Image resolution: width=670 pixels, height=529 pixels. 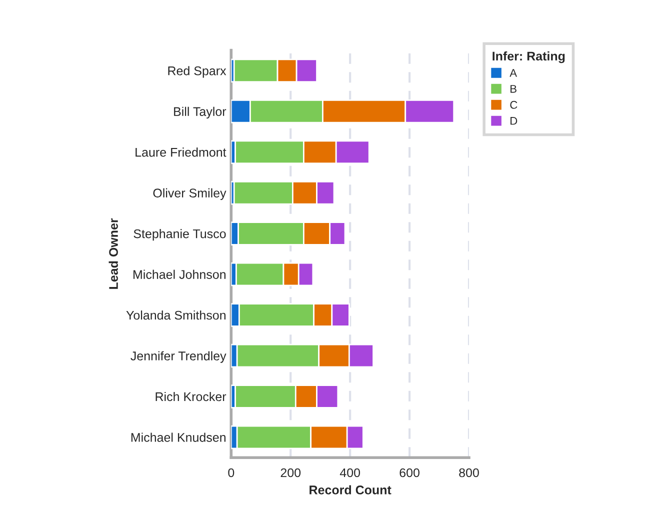 What do you see at coordinates (351, 489) in the screenshot?
I see `x-axis-title: Record Count` at bounding box center [351, 489].